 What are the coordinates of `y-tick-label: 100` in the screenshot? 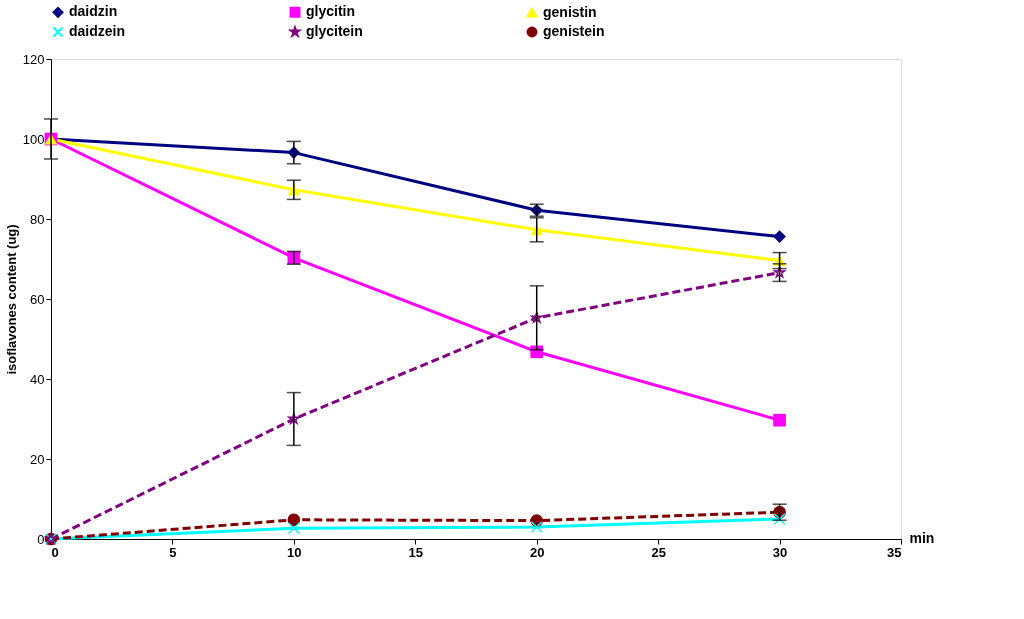 It's located at (33, 139).